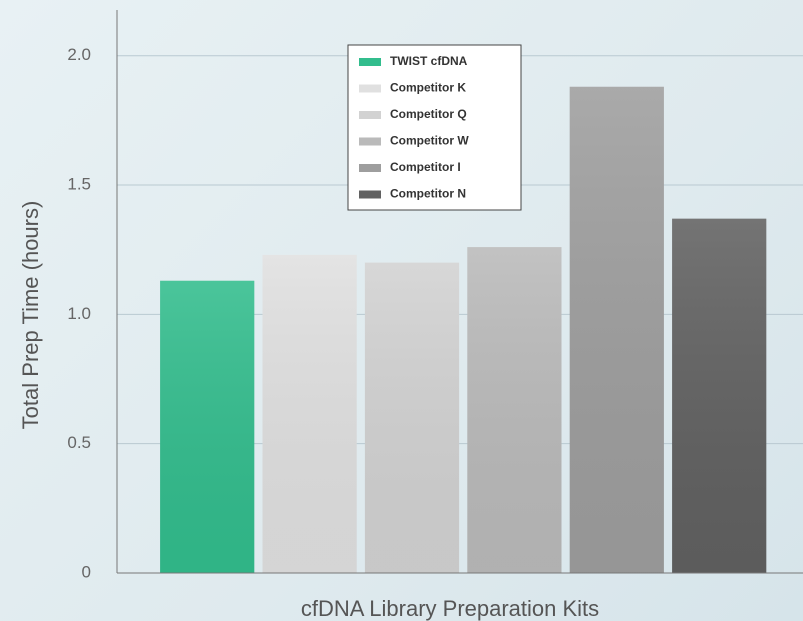 This screenshot has width=803, height=621. What do you see at coordinates (86, 571) in the screenshot?
I see `y-tick-label: 0` at bounding box center [86, 571].